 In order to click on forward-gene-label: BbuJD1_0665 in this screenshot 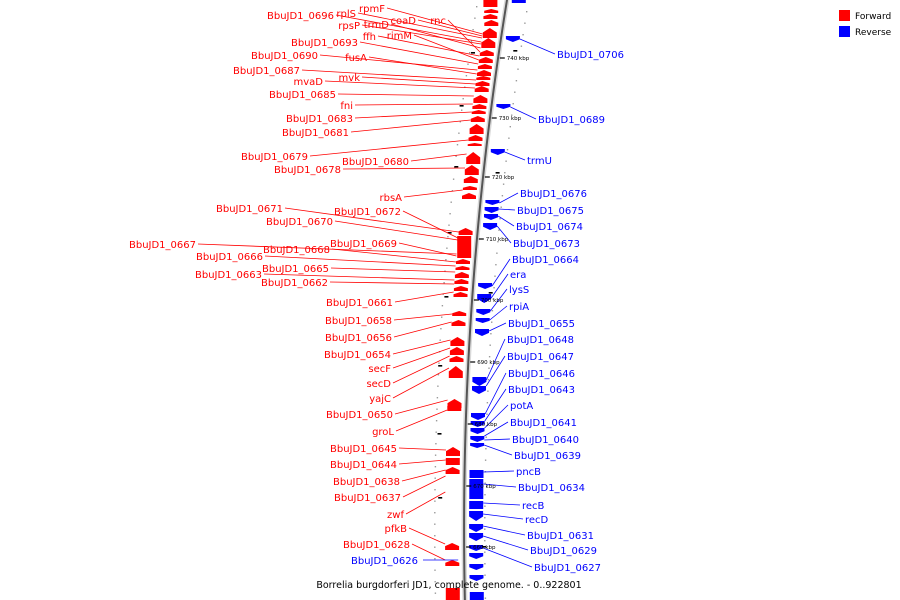, I will do `click(295, 269)`.